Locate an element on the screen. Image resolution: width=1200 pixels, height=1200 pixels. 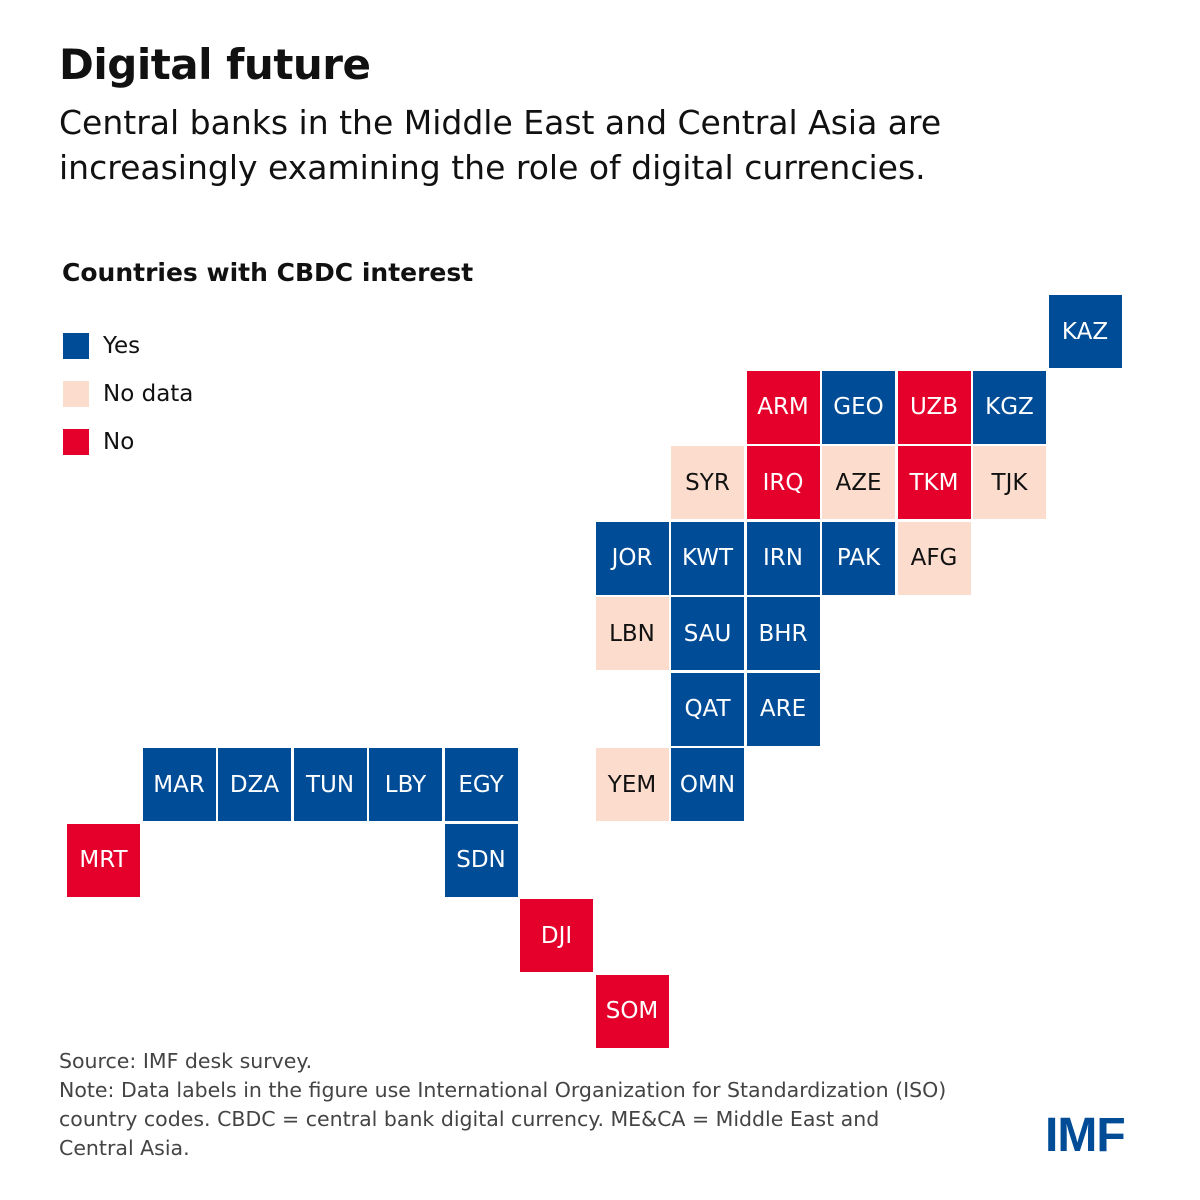
legend: Yes No data No is located at coordinates (128, 394).